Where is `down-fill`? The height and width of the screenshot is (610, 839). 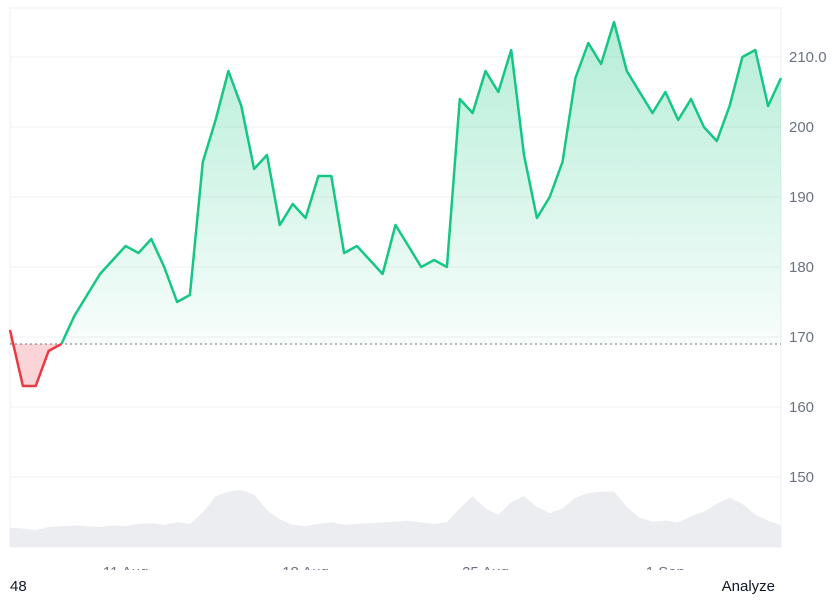 down-fill is located at coordinates (36, 358).